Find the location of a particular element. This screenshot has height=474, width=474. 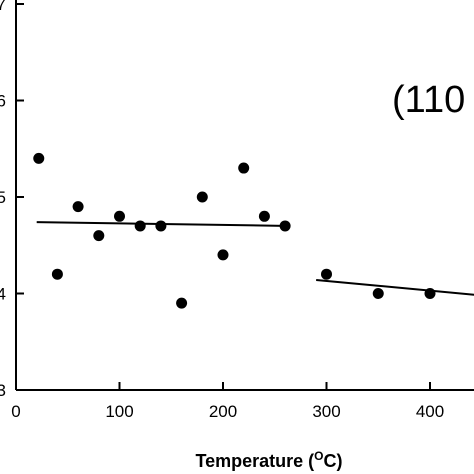

panel-label: (110 is located at coordinates (428, 100).